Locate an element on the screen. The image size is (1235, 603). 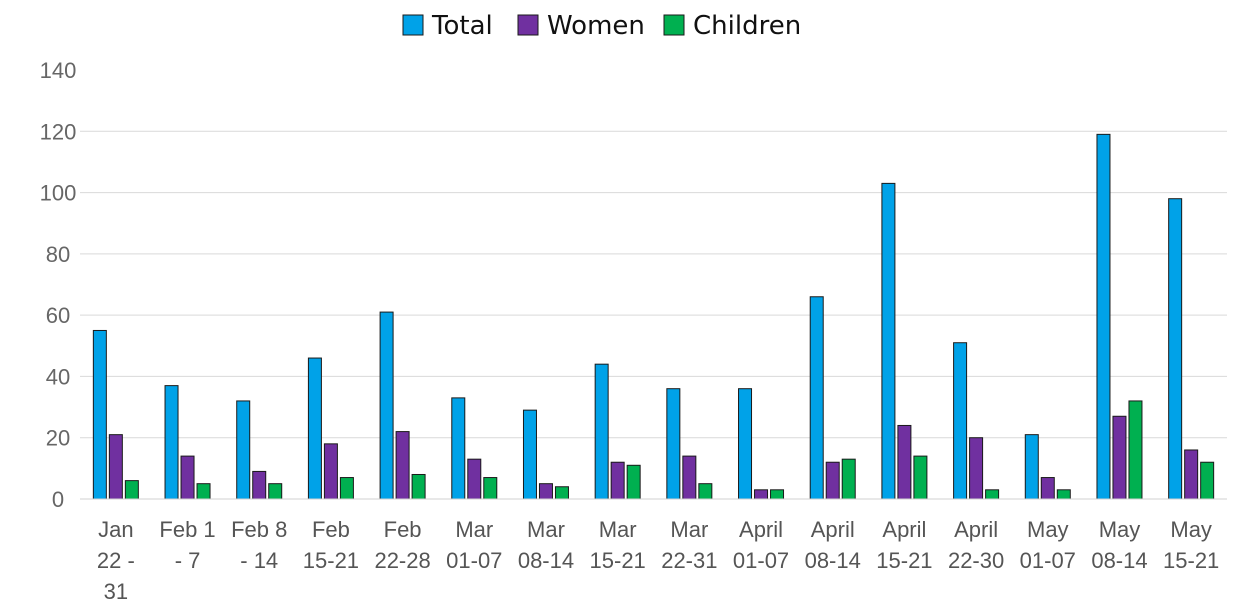
legend: Total Women Children is located at coordinates (601, 26).